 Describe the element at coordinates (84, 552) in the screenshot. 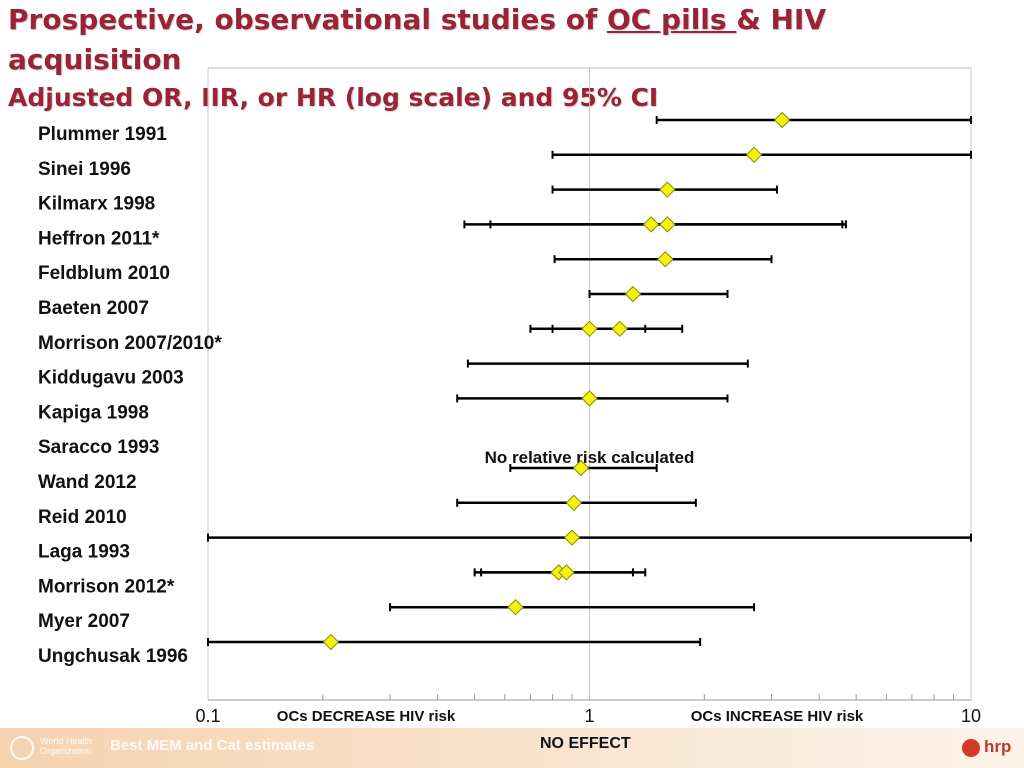

I see `study-label: Laga 1993` at that location.